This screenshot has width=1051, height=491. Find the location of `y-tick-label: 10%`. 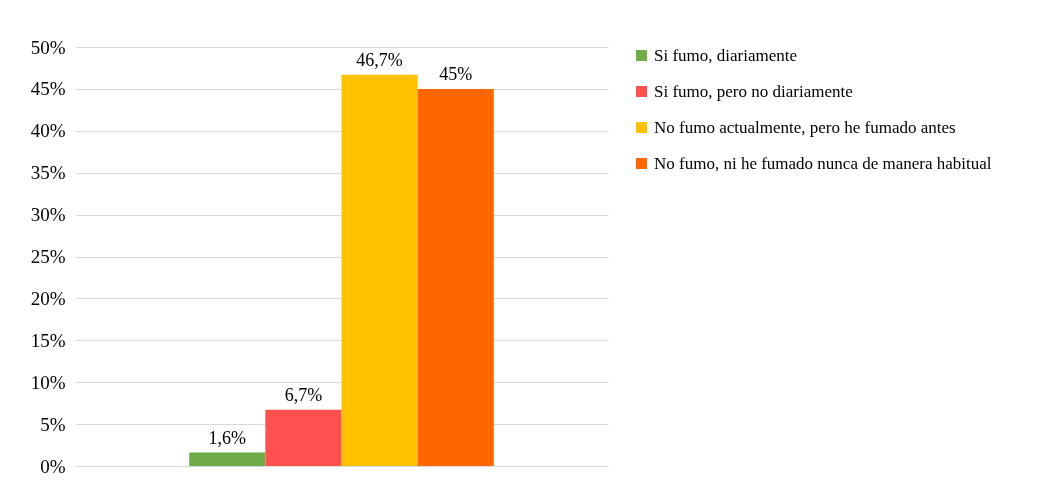

y-tick-label: 10% is located at coordinates (48, 382).